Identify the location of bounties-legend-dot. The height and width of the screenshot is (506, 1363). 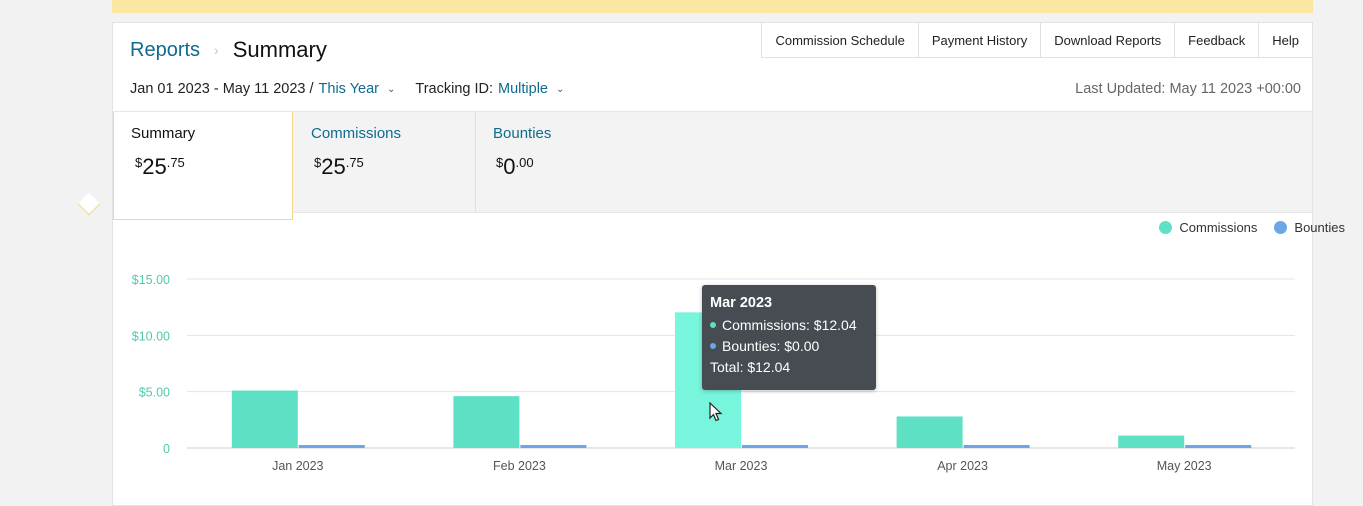
(1281, 227).